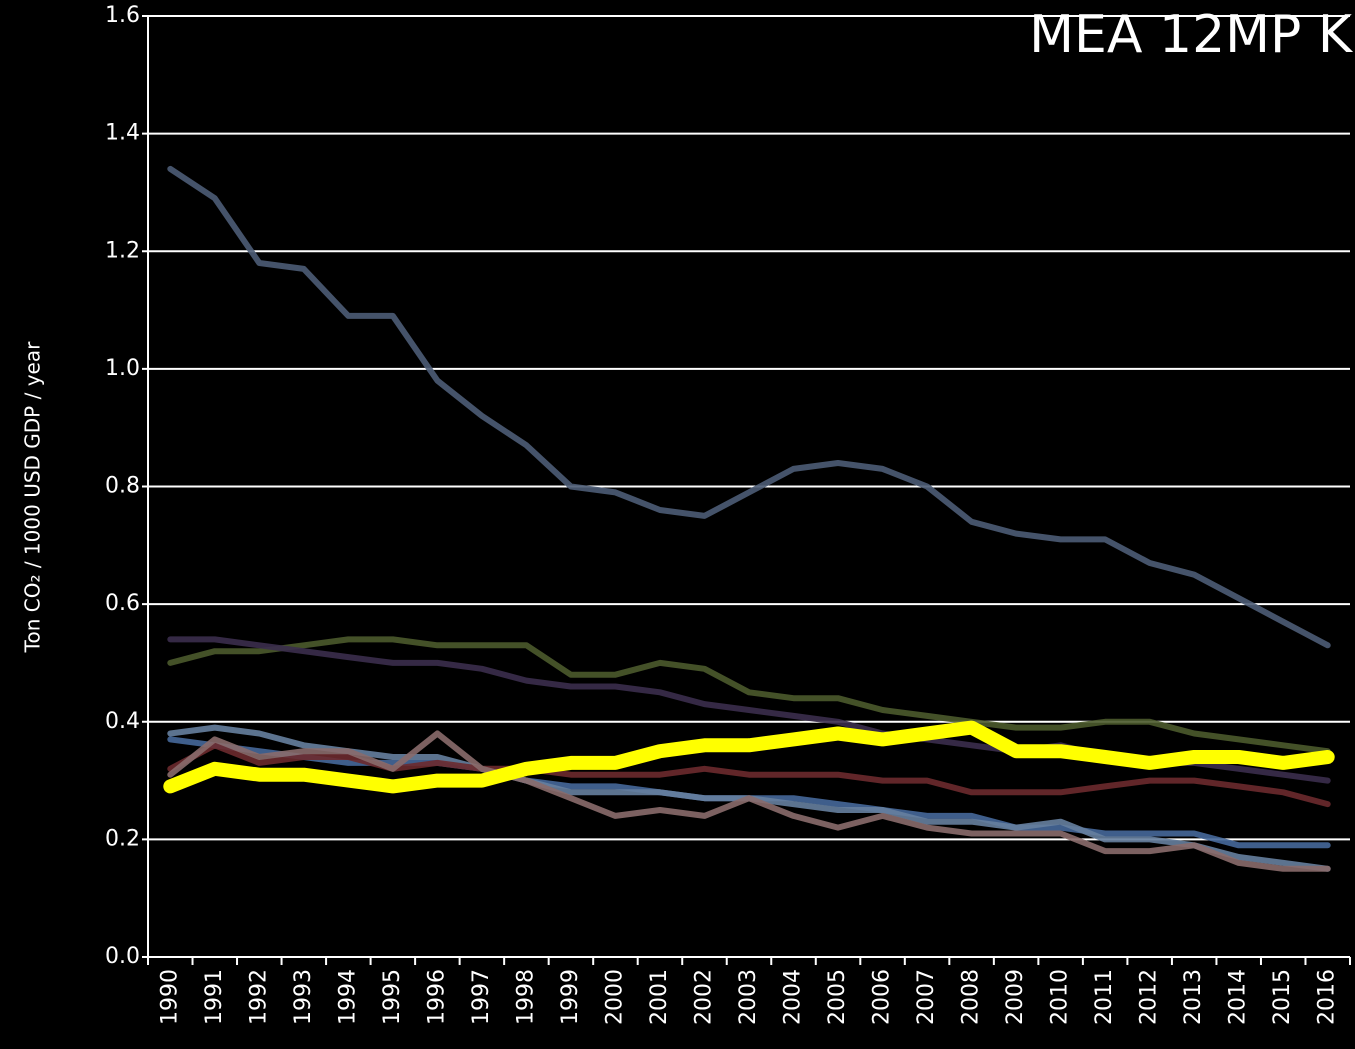 Image resolution: width=1355 pixels, height=1049 pixels. I want to click on x-tick-label: 1998, so click(525, 997).